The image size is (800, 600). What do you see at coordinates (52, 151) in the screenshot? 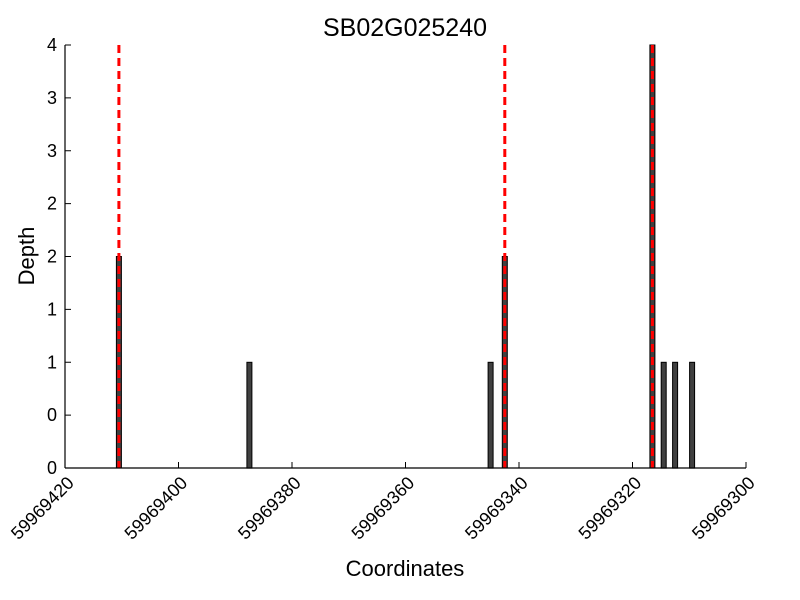
I see `y-tick-label-6: 3` at bounding box center [52, 151].